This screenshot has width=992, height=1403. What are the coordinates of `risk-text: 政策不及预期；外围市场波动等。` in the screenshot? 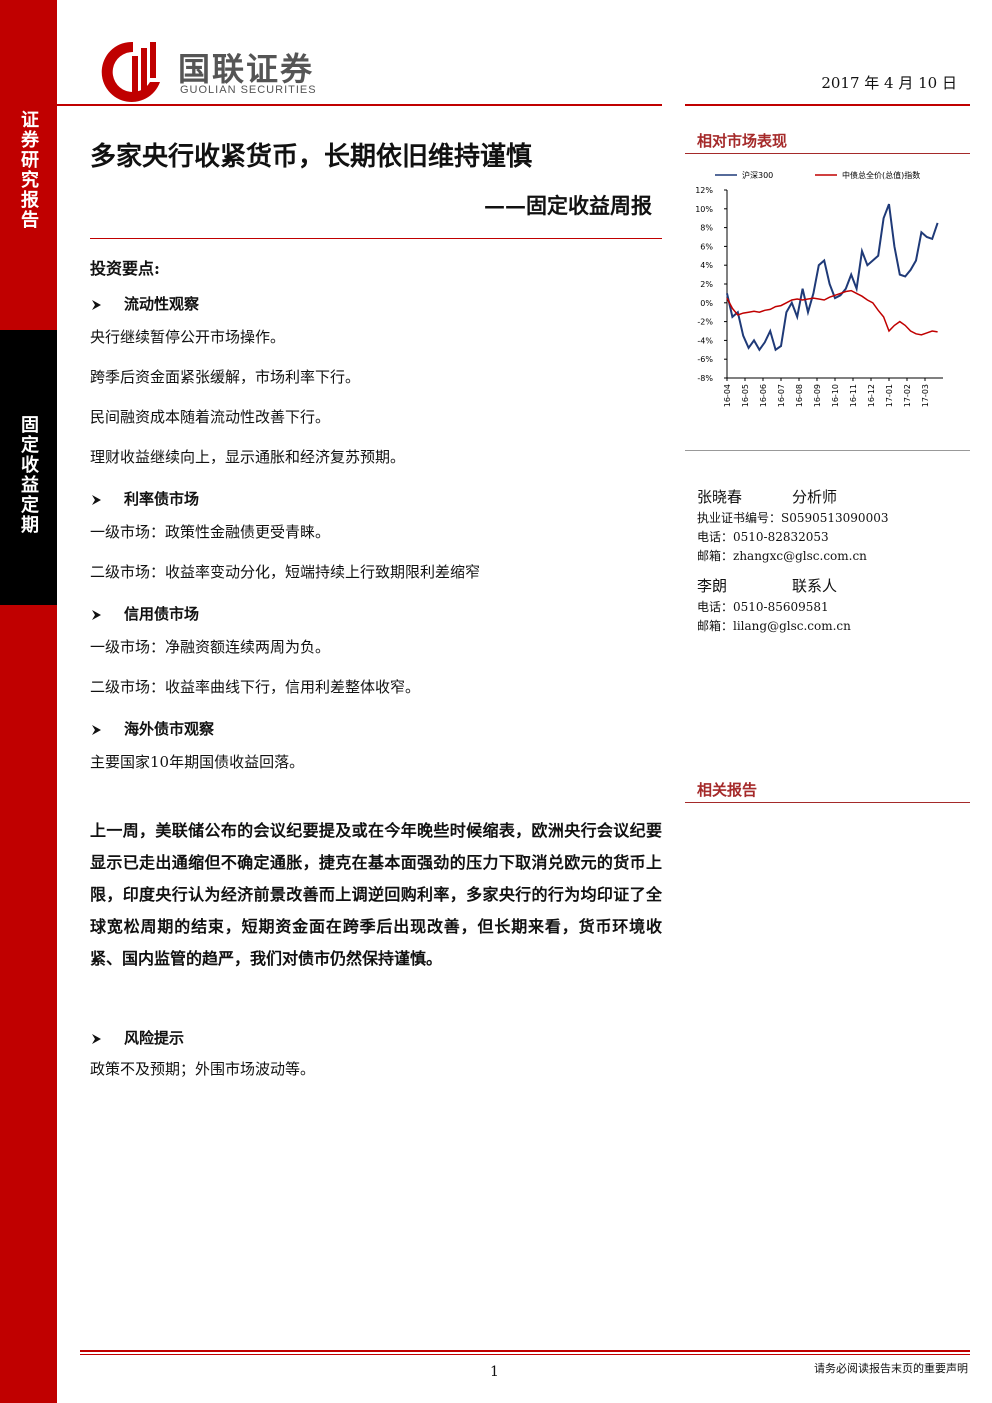 It's located at (203, 1069).